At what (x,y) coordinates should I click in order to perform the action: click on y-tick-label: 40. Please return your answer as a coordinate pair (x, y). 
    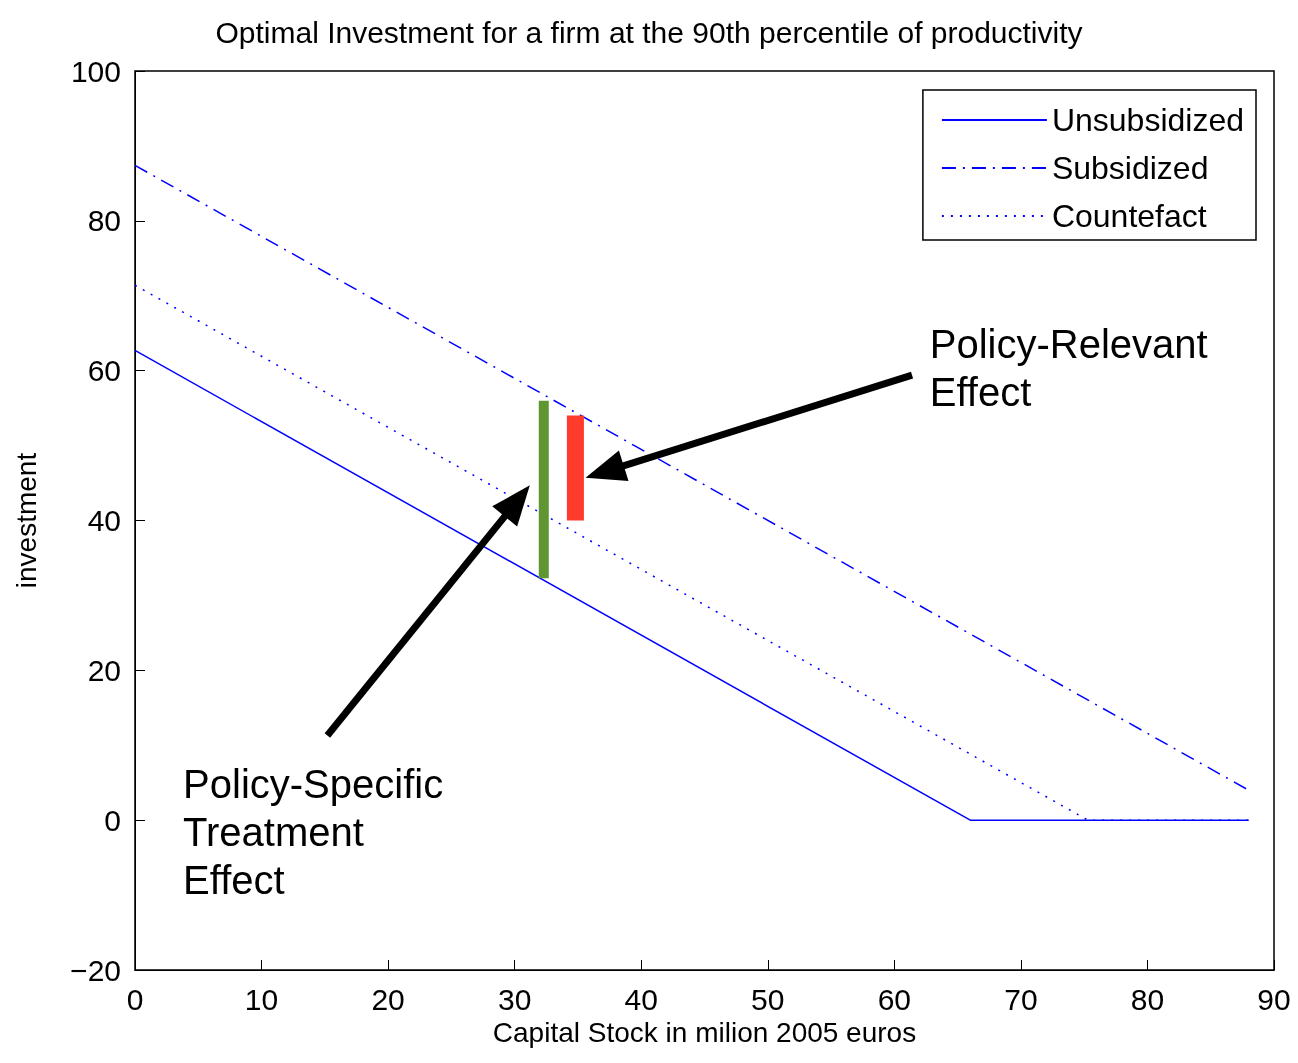
    Looking at the image, I should click on (104, 520).